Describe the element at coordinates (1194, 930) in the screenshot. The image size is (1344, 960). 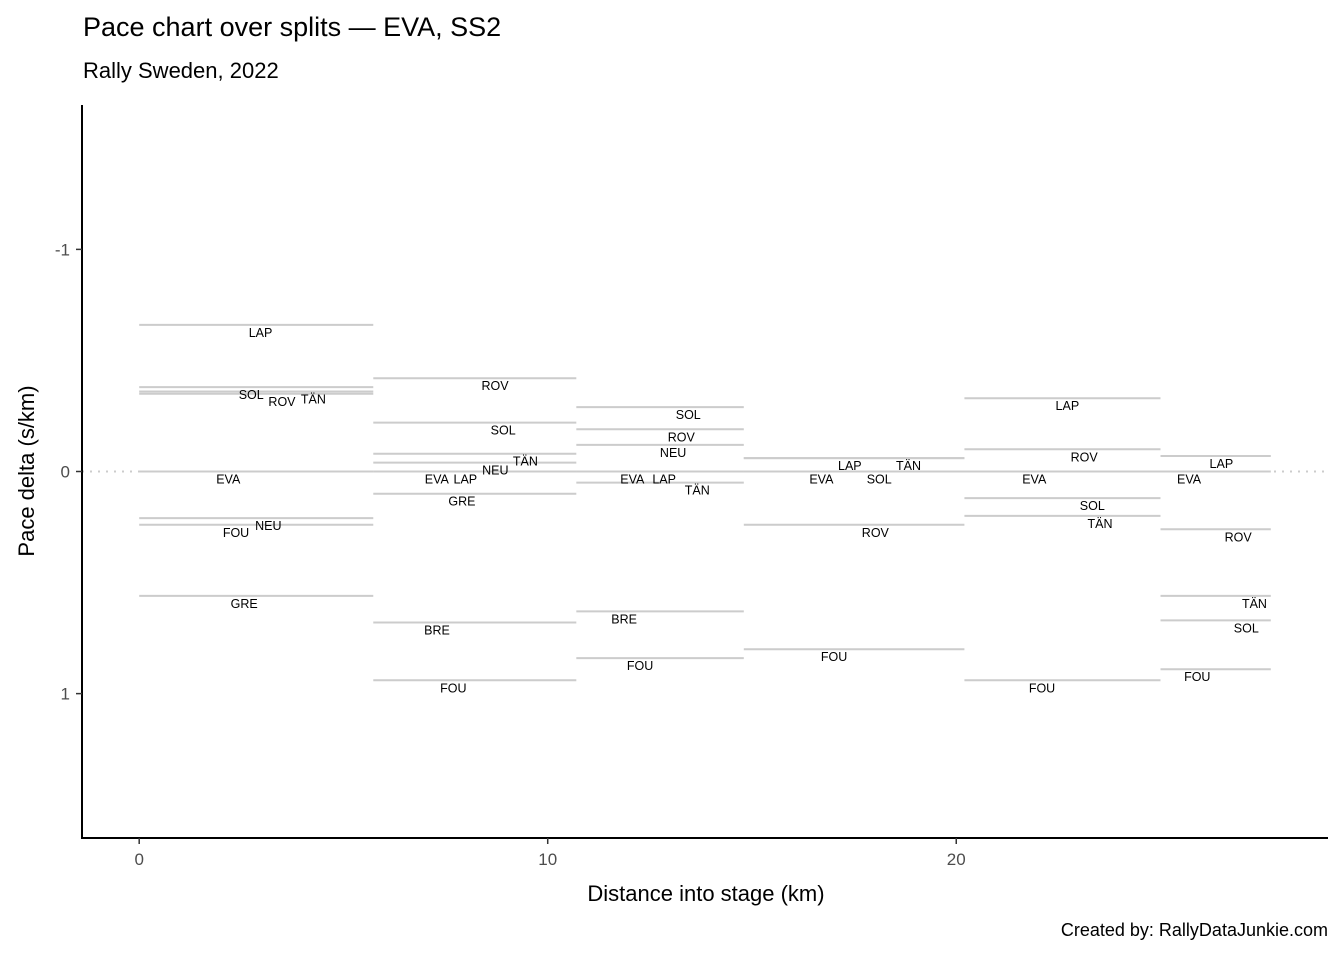
I see `chart-caption: Created by: RallyDataJunkie.com` at that location.